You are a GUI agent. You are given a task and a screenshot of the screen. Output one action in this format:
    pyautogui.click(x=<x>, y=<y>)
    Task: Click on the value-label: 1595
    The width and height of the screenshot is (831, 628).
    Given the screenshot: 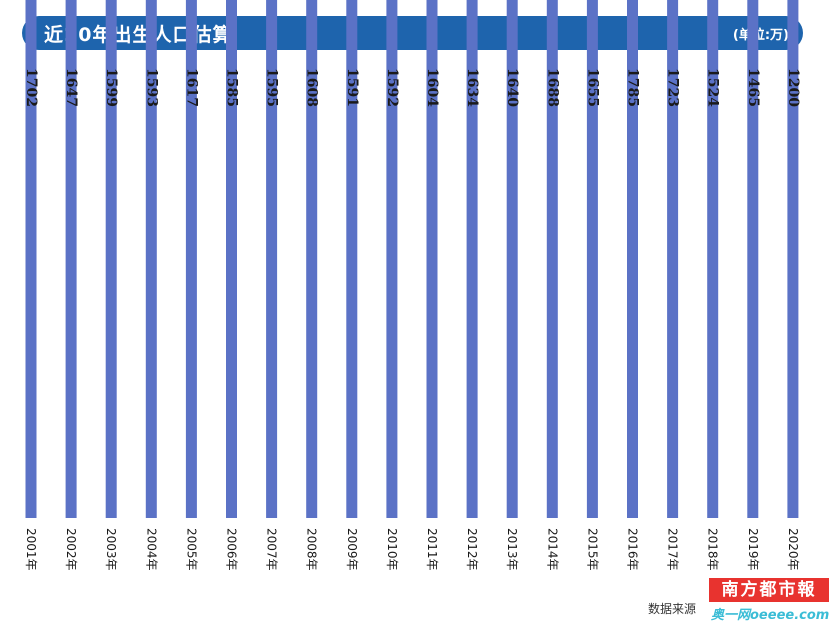 What is the action you would take?
    pyautogui.click(x=272, y=87)
    